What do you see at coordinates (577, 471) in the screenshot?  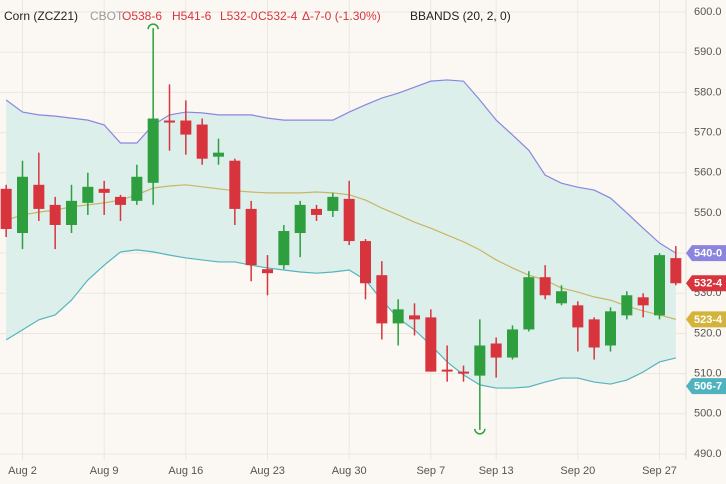 I see `x-tick-label: Sep 20` at bounding box center [577, 471].